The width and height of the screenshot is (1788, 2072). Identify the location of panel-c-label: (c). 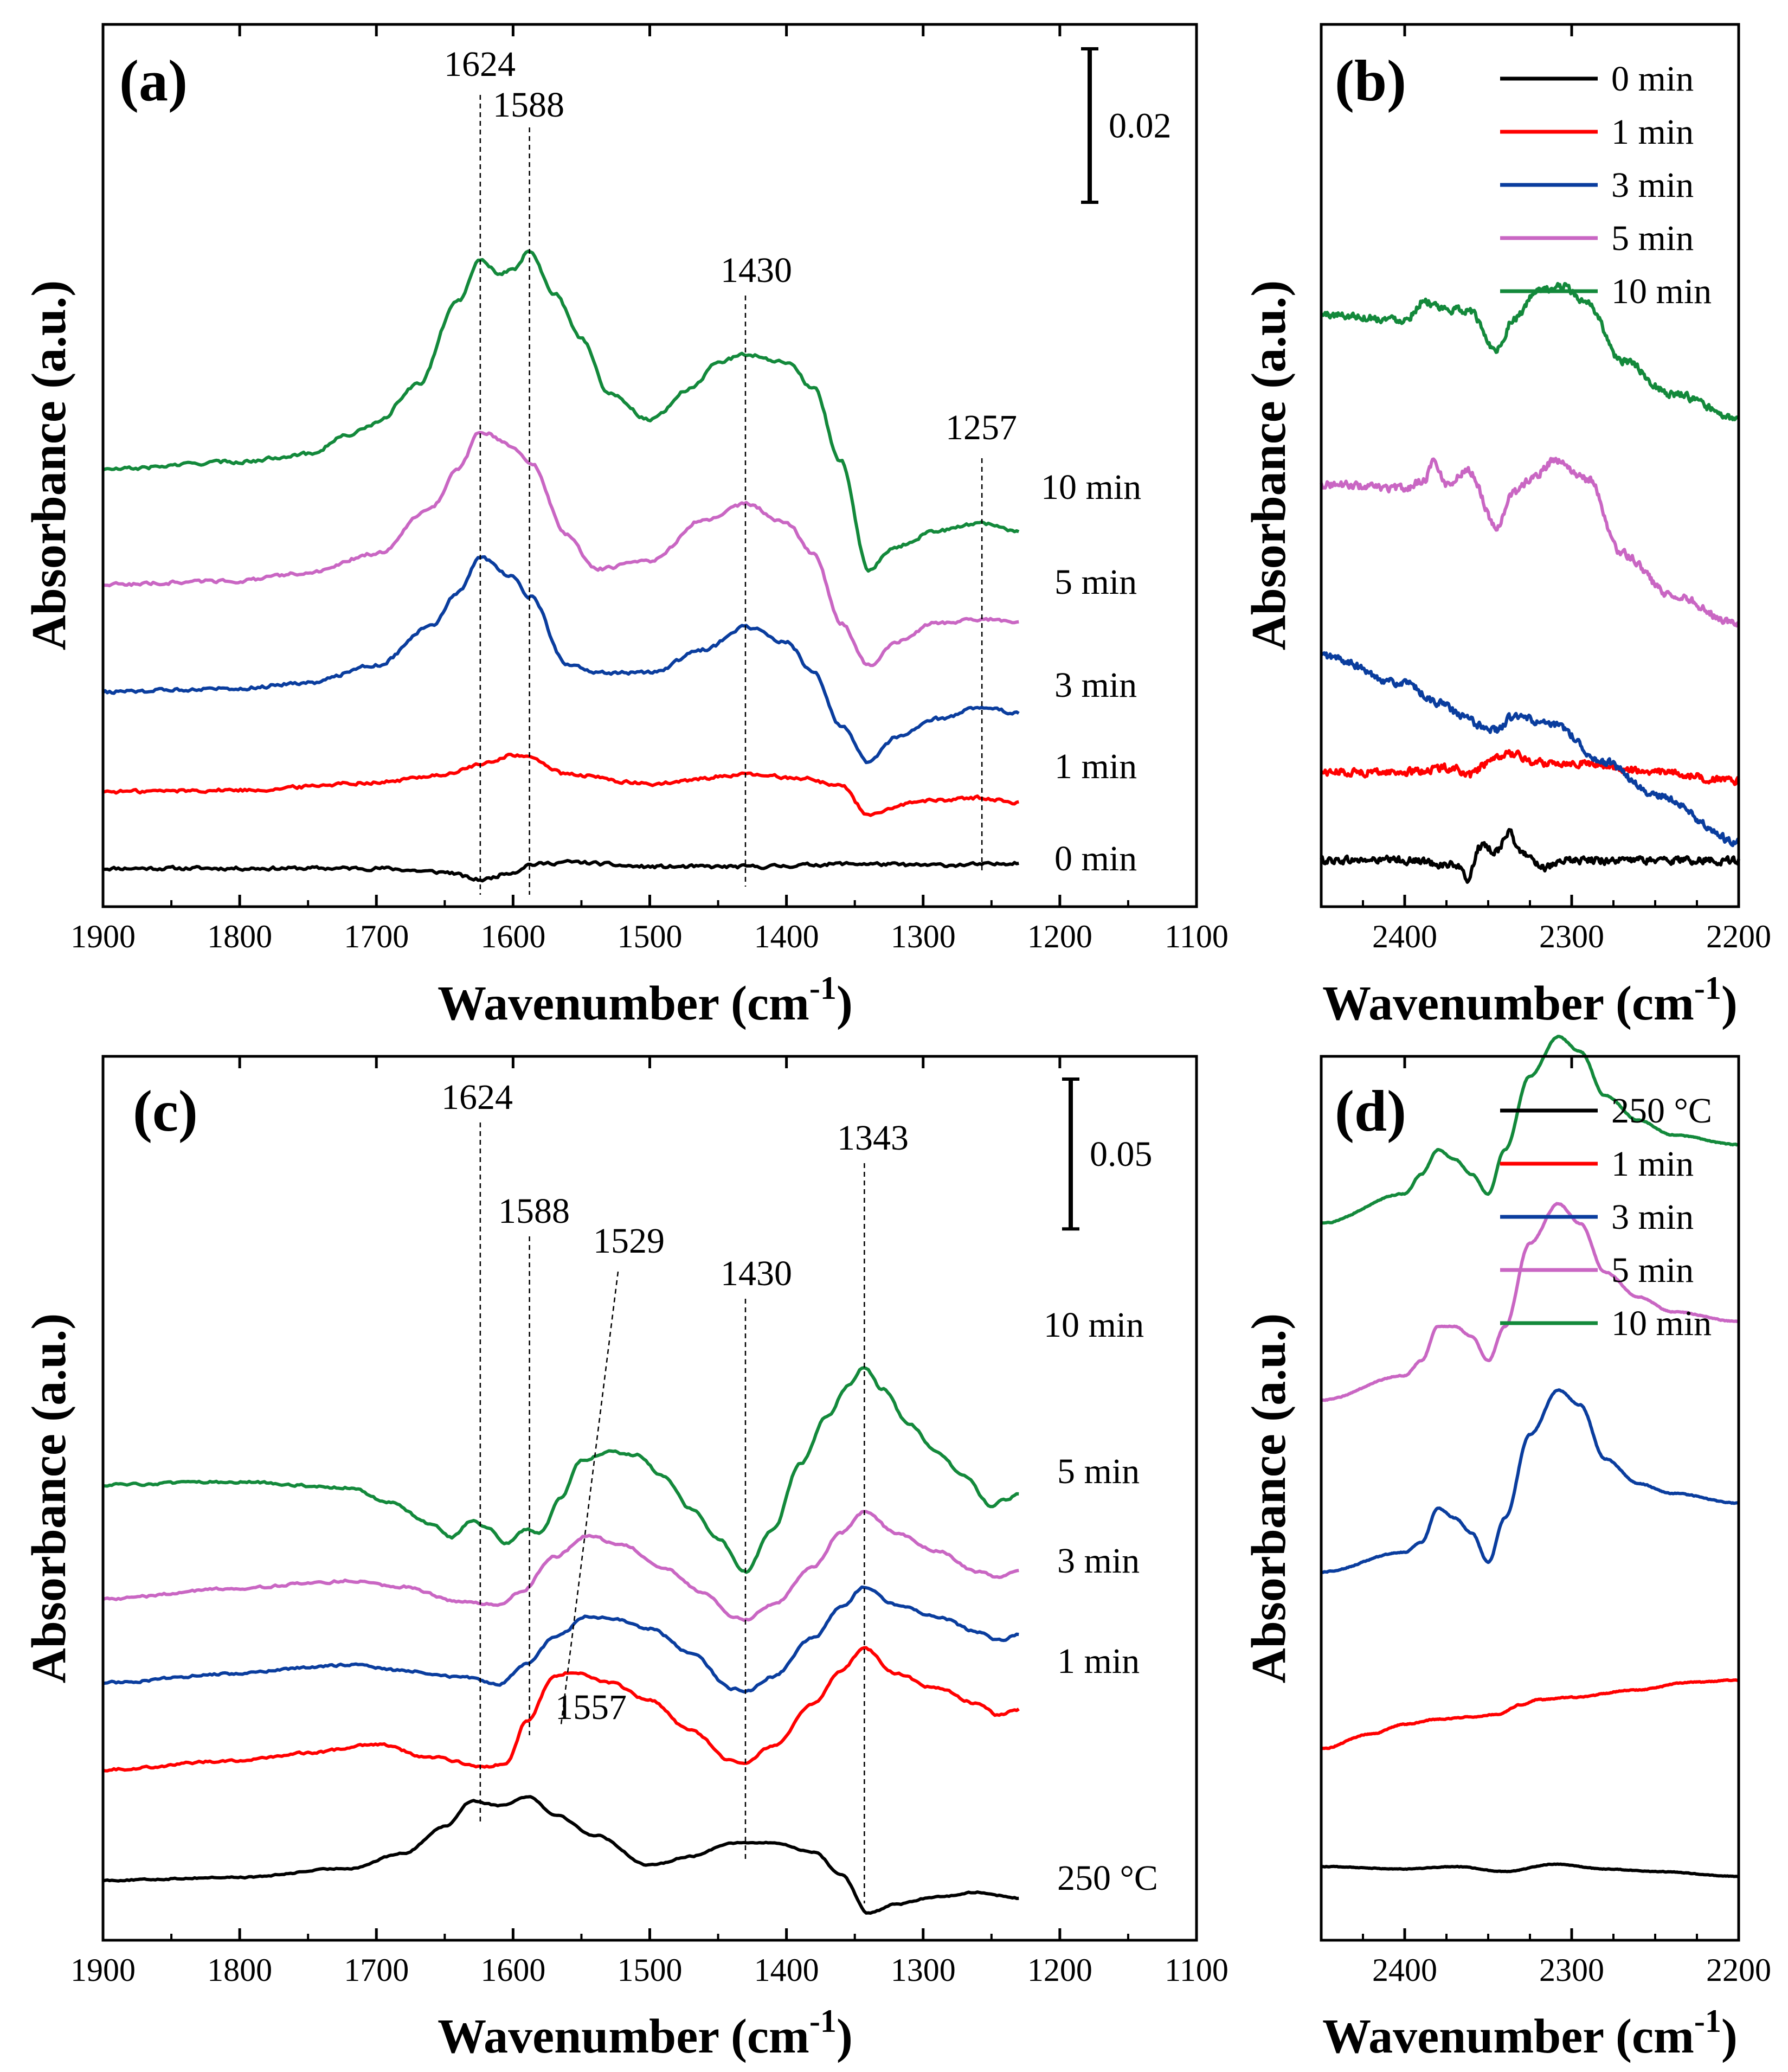
(165, 1112).